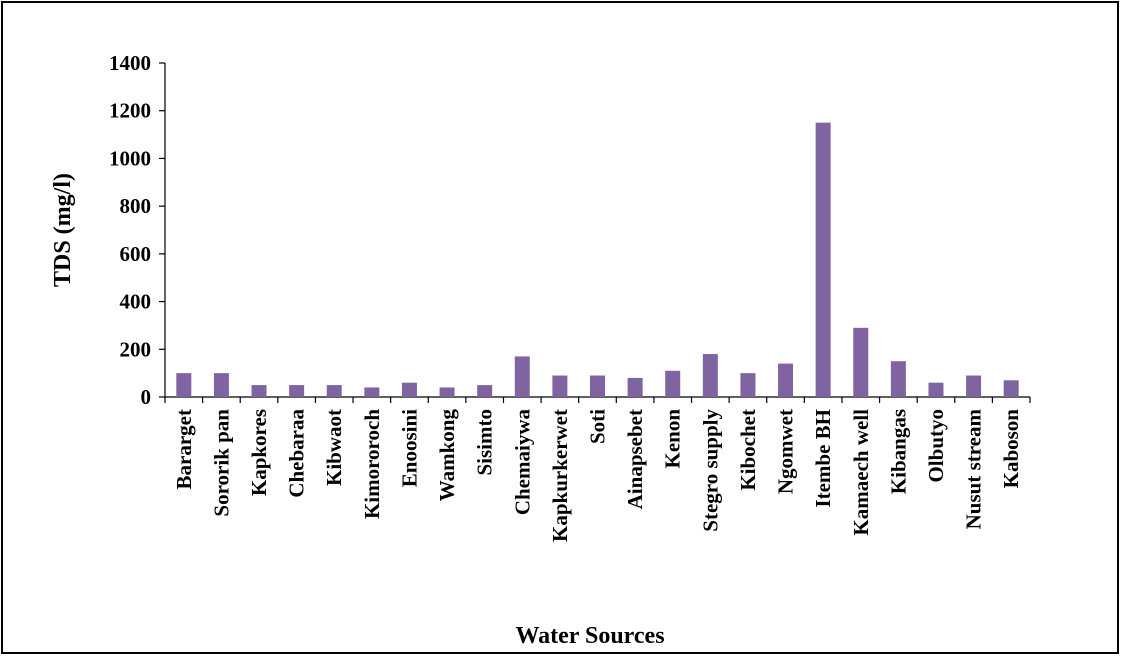 The image size is (1121, 656). I want to click on x-tick-label: Kibochet, so click(748, 450).